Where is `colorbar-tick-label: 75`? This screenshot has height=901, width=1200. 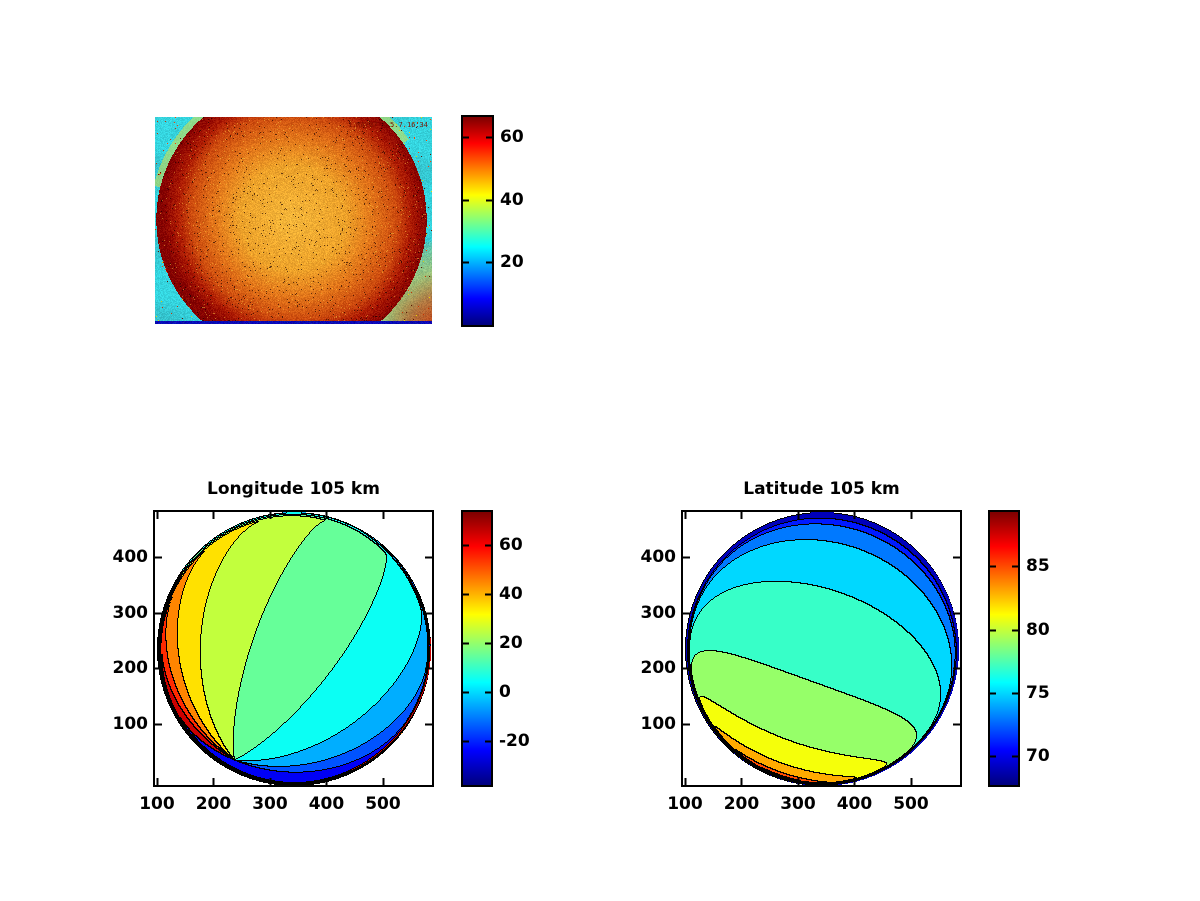 colorbar-tick-label: 75 is located at coordinates (1038, 693).